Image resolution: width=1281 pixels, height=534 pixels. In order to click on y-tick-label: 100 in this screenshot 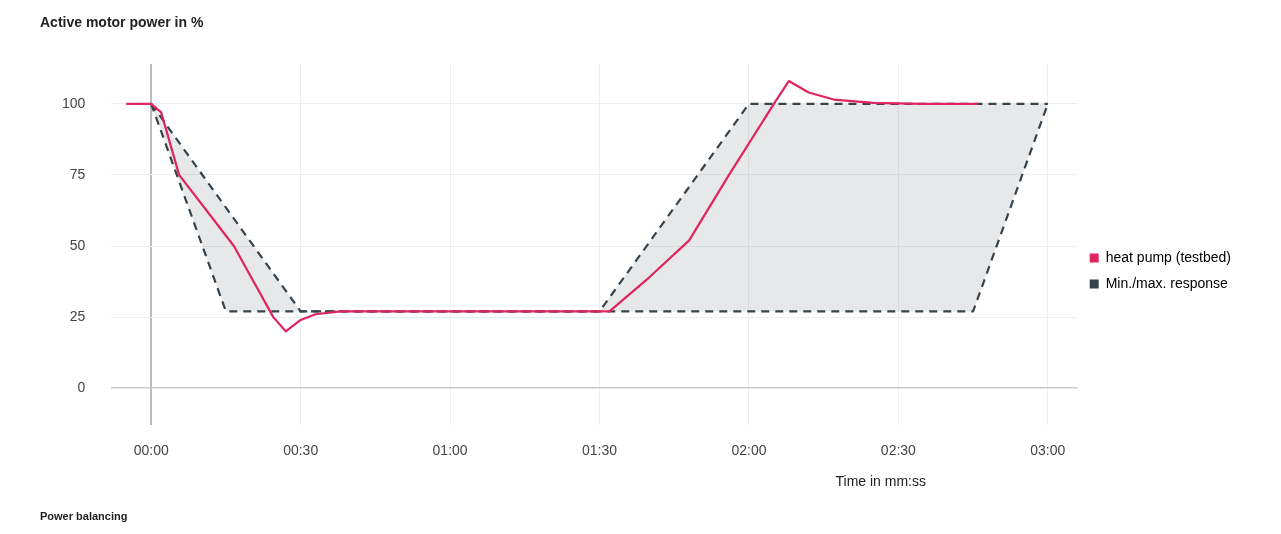, I will do `click(74, 102)`.